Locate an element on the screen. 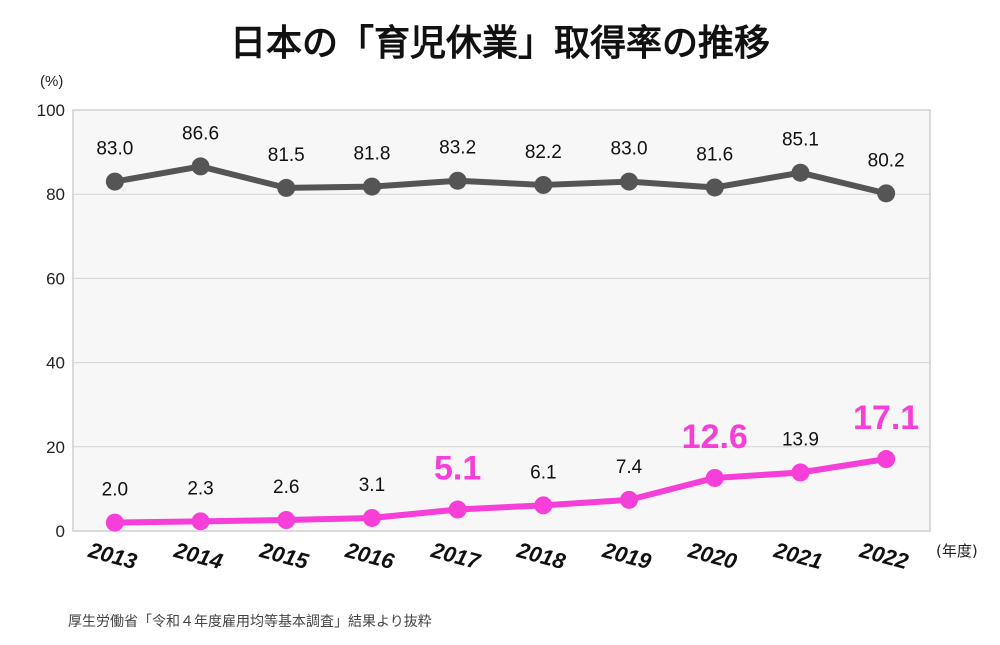  x-tick-label: 2020 is located at coordinates (712, 555).